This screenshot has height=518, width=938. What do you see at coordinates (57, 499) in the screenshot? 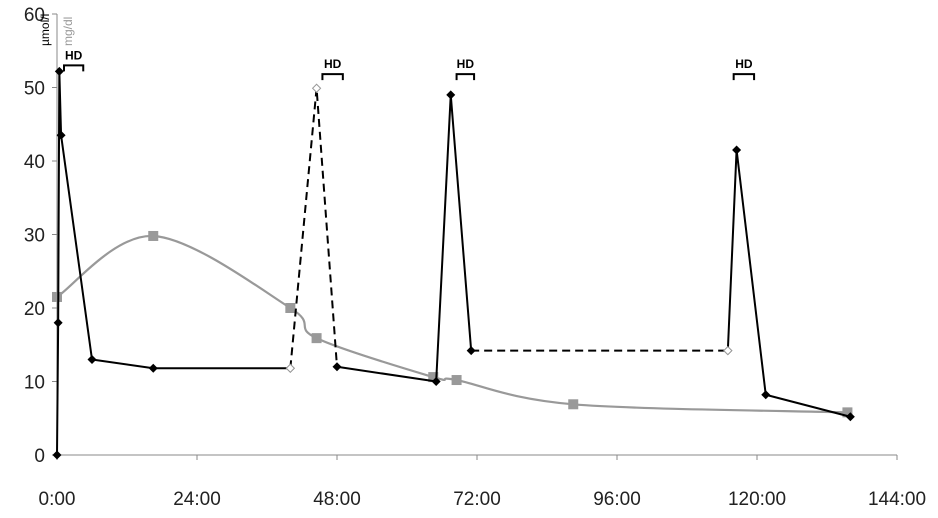
I see `x-tick-label: 0:00` at bounding box center [57, 499].